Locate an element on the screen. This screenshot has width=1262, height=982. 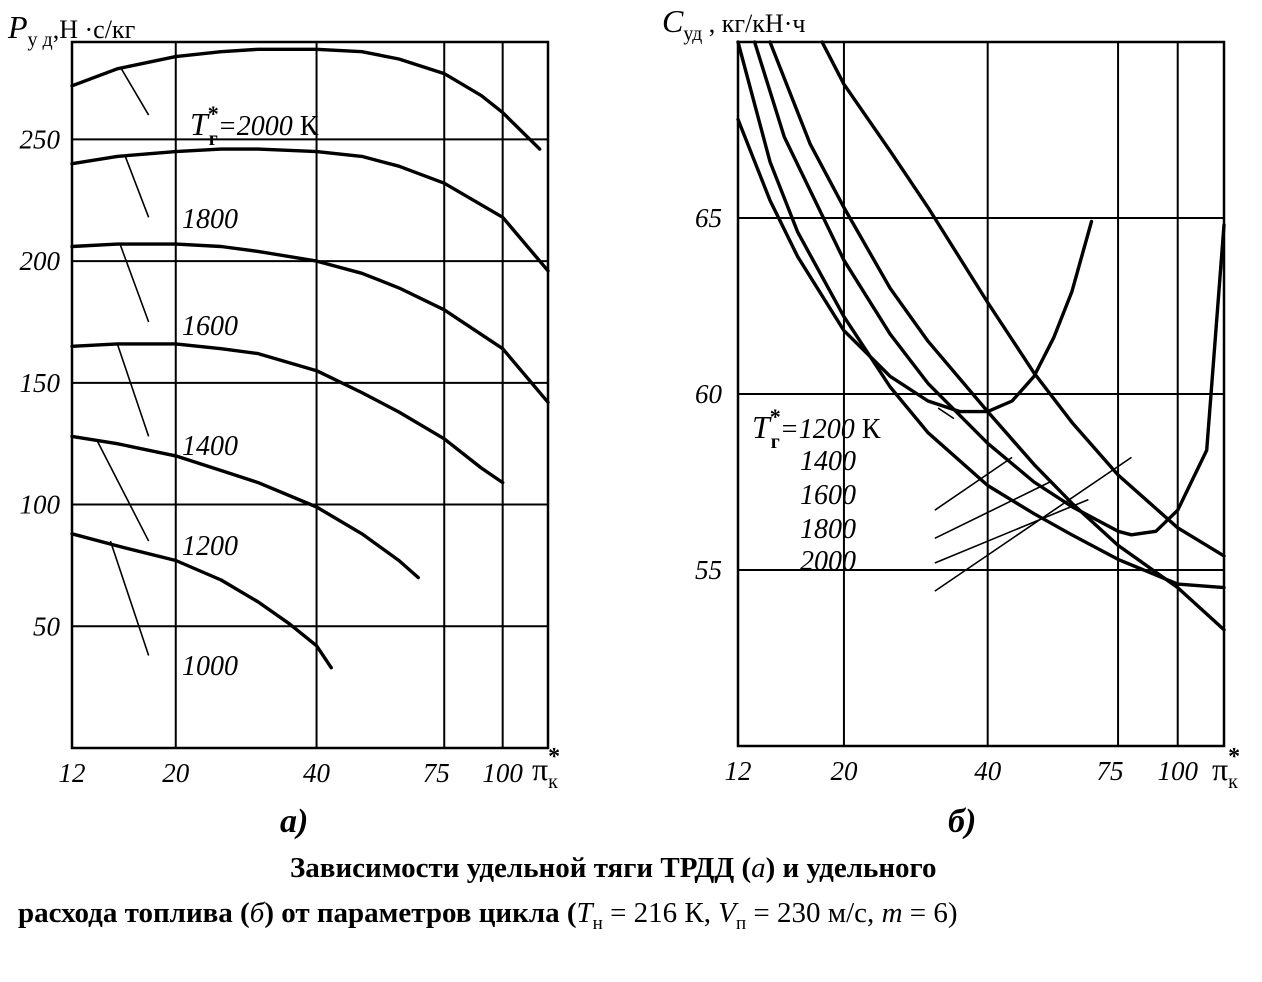
y-tick-label: 100 is located at coordinates (40, 505).